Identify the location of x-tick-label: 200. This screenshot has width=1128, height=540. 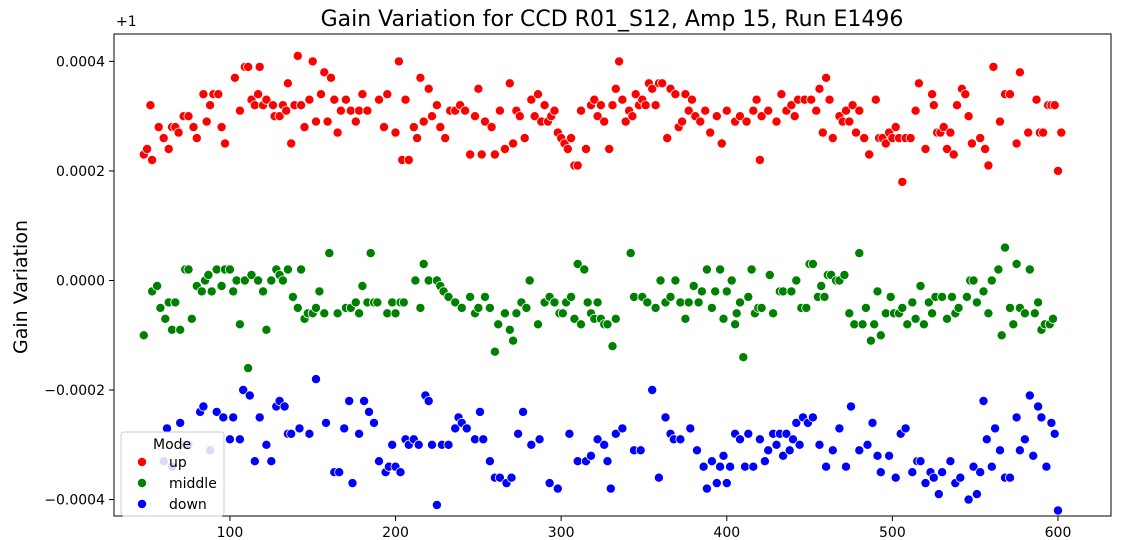
(395, 532).